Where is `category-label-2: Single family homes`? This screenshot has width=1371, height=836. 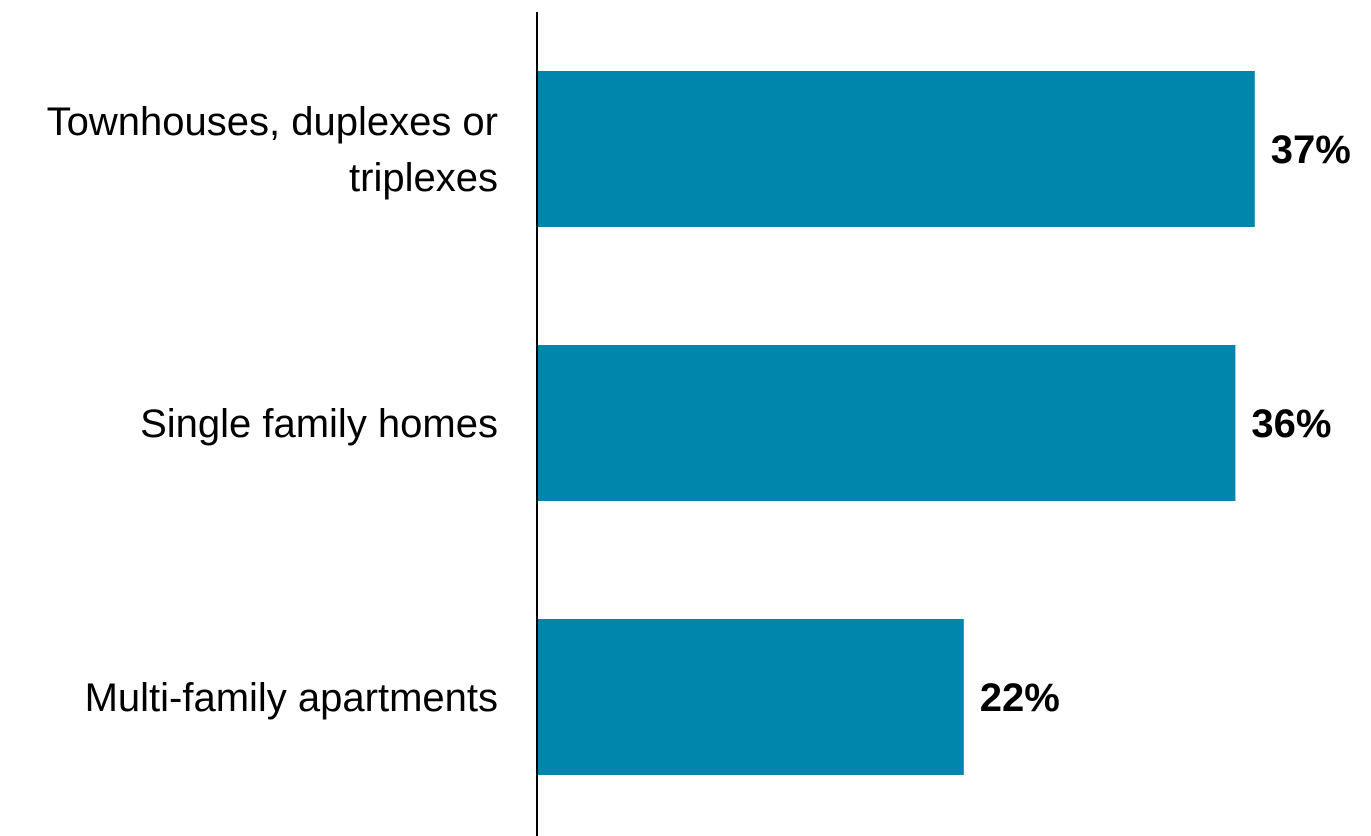
category-label-2: Single family homes is located at coordinates (319, 424).